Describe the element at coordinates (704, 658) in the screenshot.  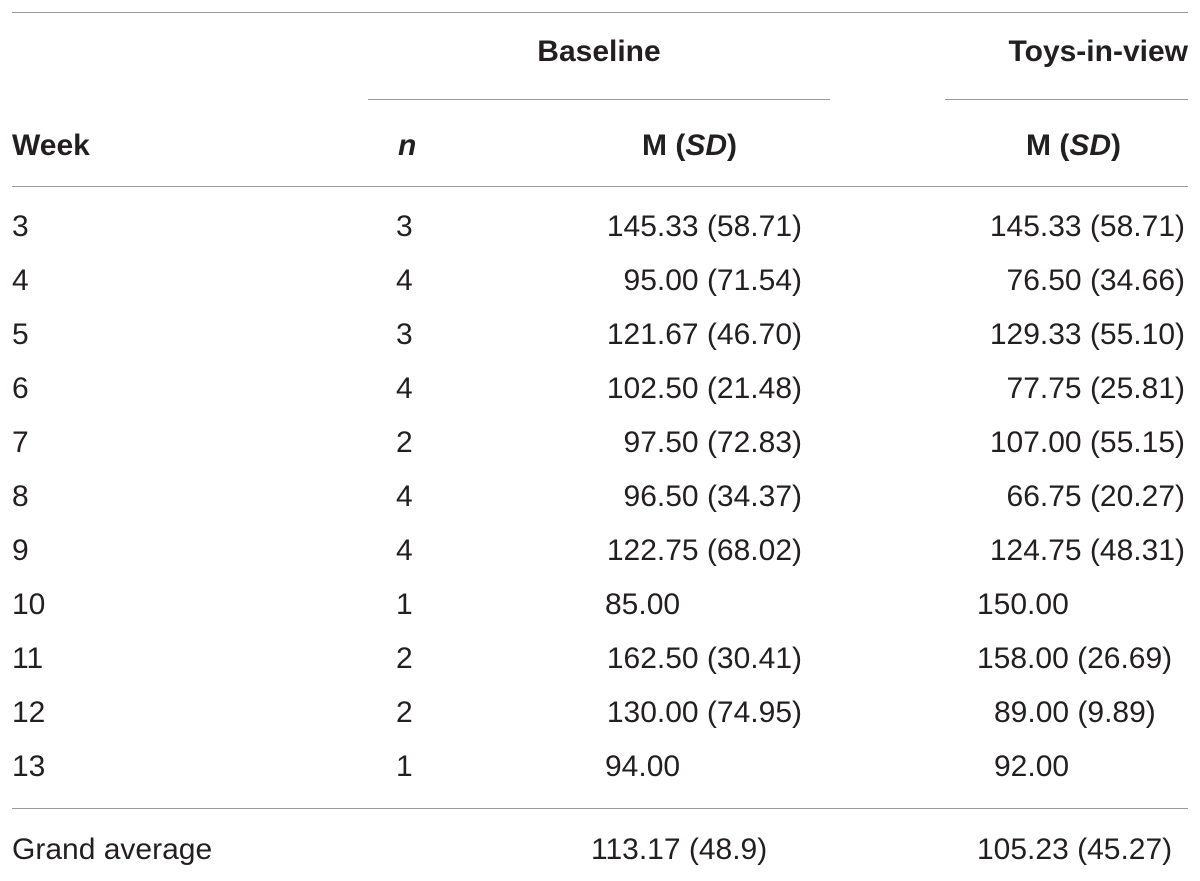
I see `cell-baseline: 162.50 (30.41)` at that location.